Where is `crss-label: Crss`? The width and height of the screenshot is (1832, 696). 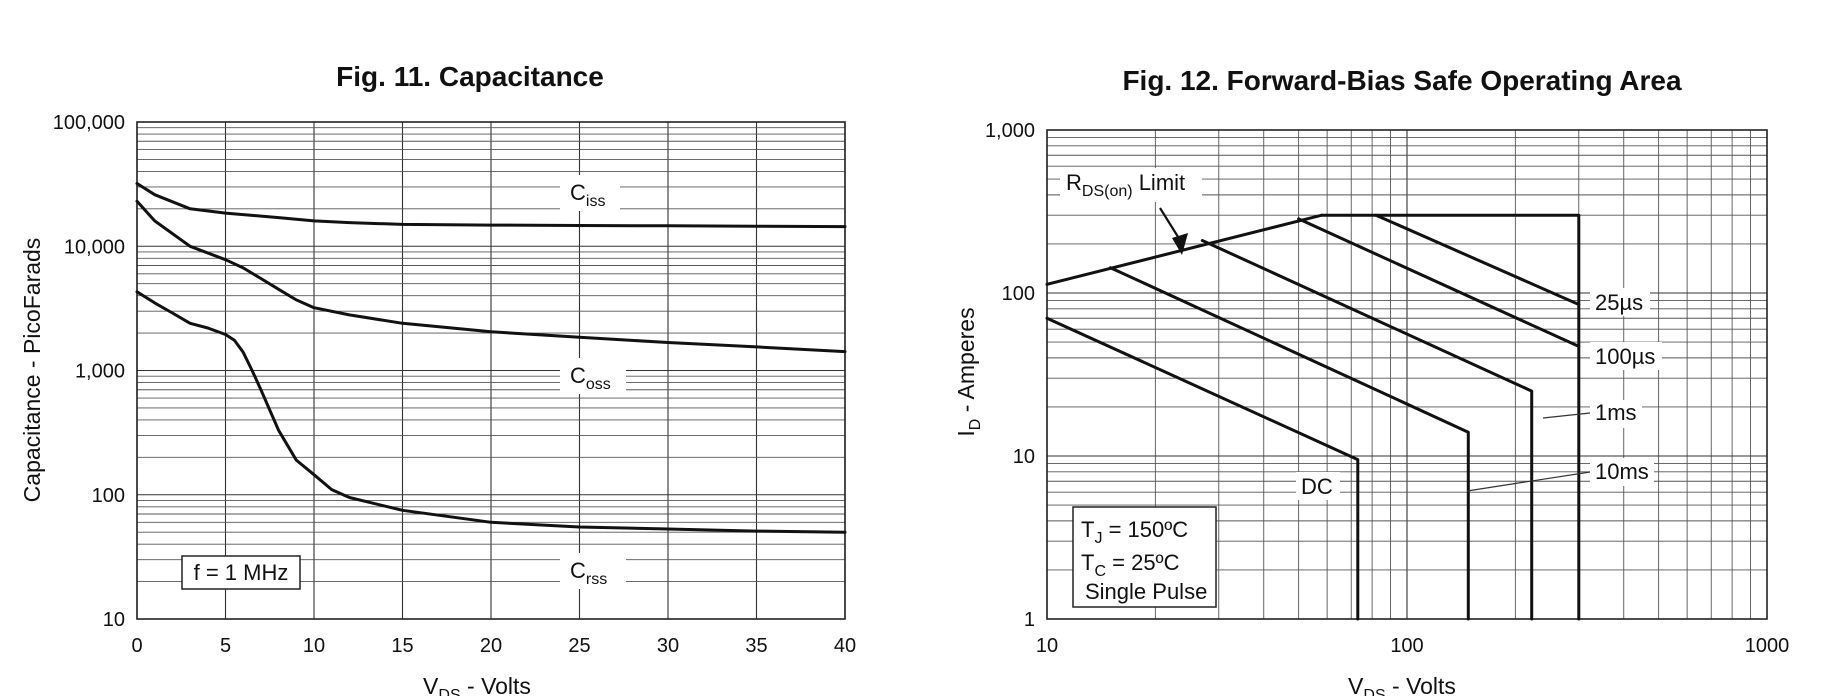
crss-label: Crss is located at coordinates (593, 571).